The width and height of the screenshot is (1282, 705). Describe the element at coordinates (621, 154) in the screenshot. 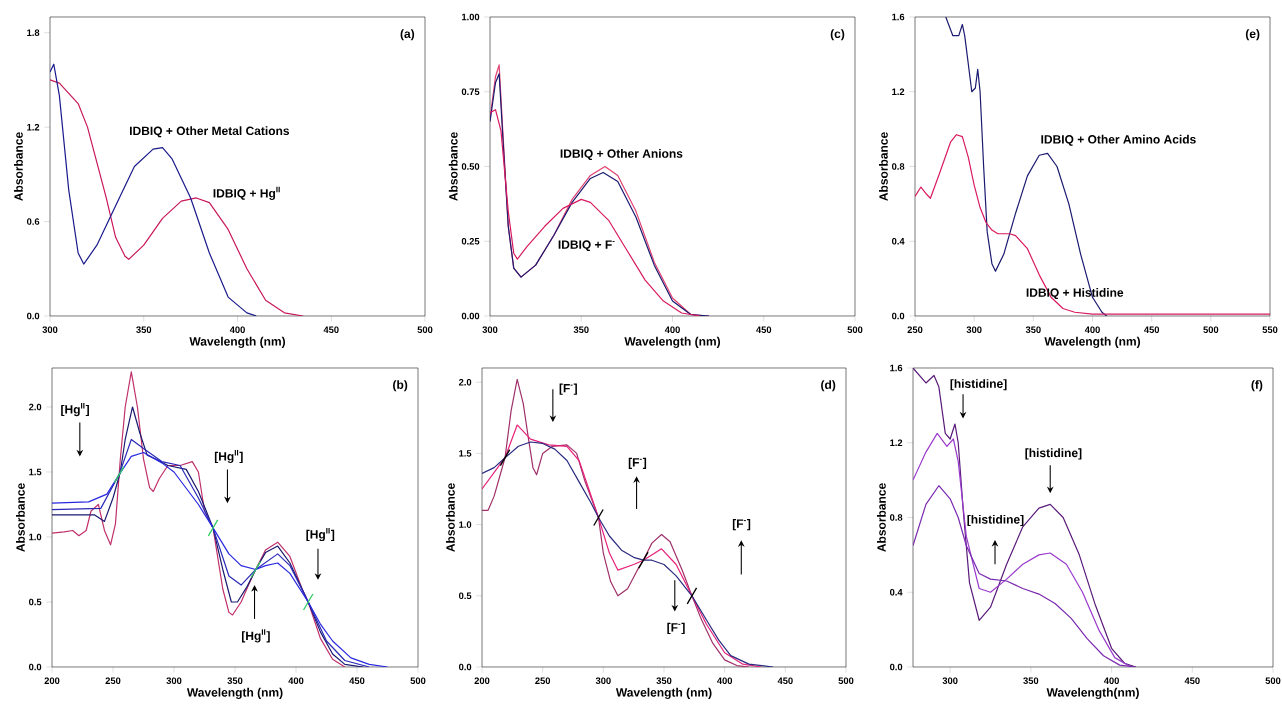

I see `annotation: IDBIQ + Other Anions` at that location.